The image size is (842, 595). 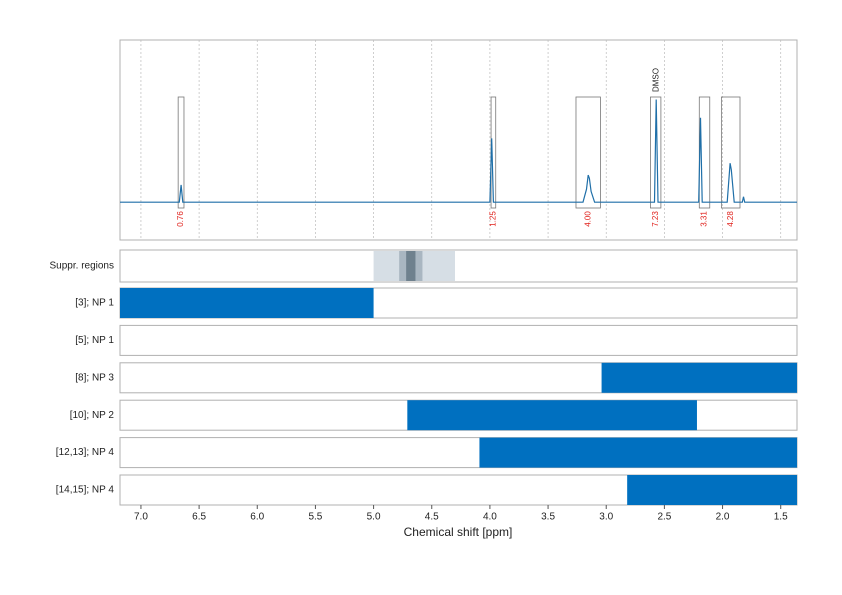 What do you see at coordinates (141, 517) in the screenshot?
I see `x-tick-label: 7.0` at bounding box center [141, 517].